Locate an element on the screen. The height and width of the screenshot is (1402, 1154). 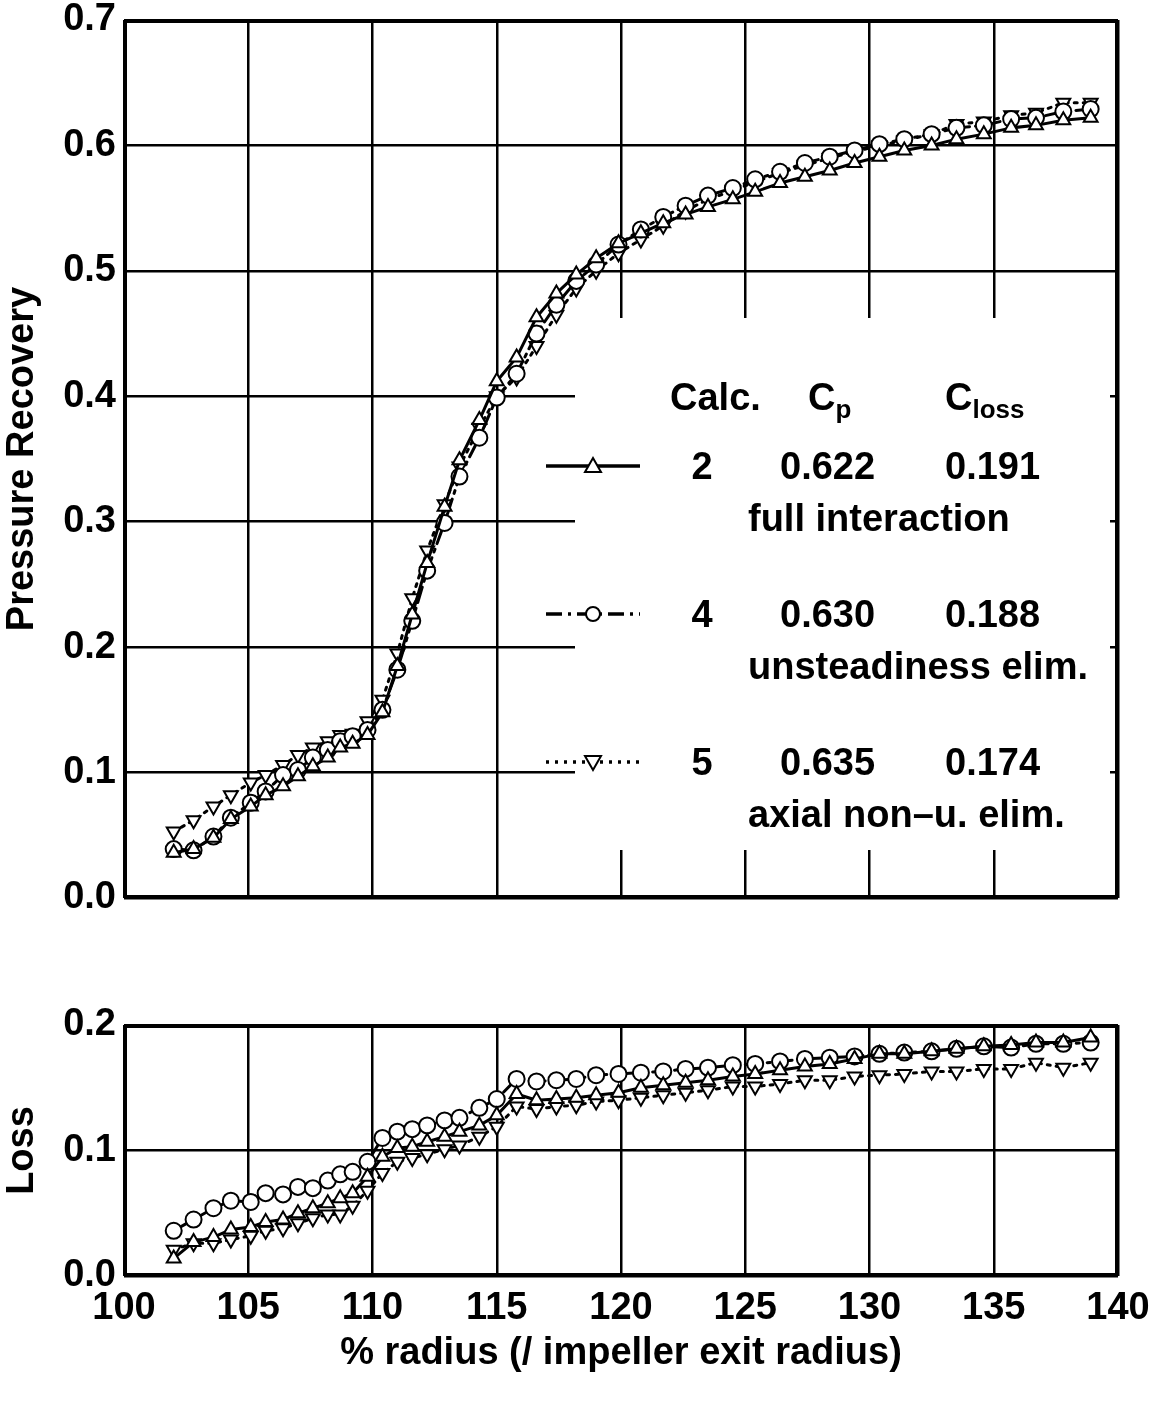
annotation: 0.630 is located at coordinates (828, 613).